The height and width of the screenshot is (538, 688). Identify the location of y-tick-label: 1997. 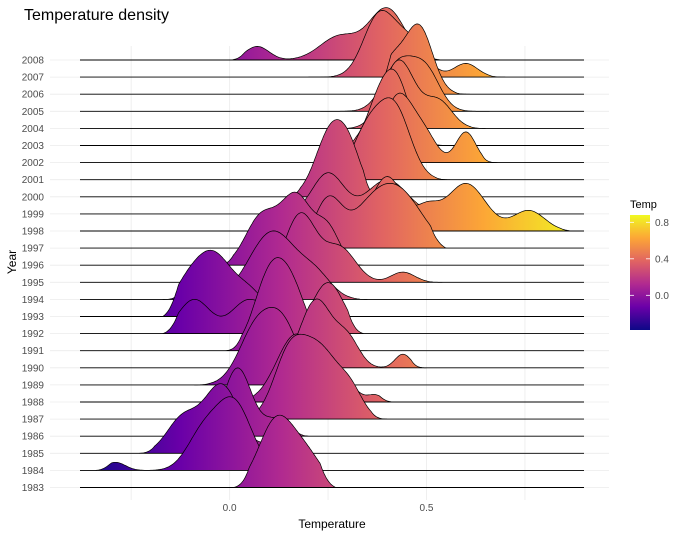
(33, 249).